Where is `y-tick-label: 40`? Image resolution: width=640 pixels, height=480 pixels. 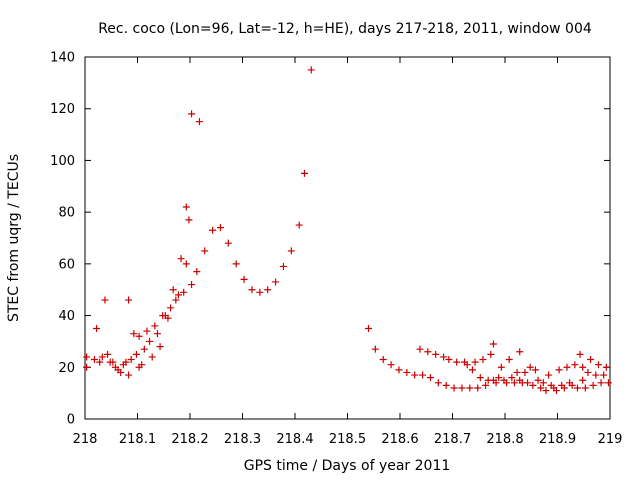
y-tick-label: 40 is located at coordinates (66, 316).